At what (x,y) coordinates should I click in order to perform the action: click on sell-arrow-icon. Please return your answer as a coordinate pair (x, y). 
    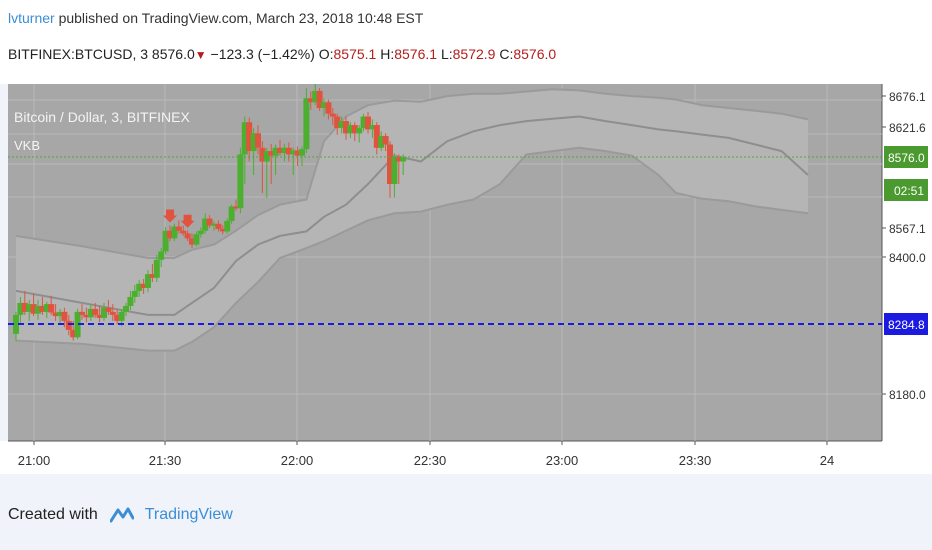
    Looking at the image, I should click on (187, 221).